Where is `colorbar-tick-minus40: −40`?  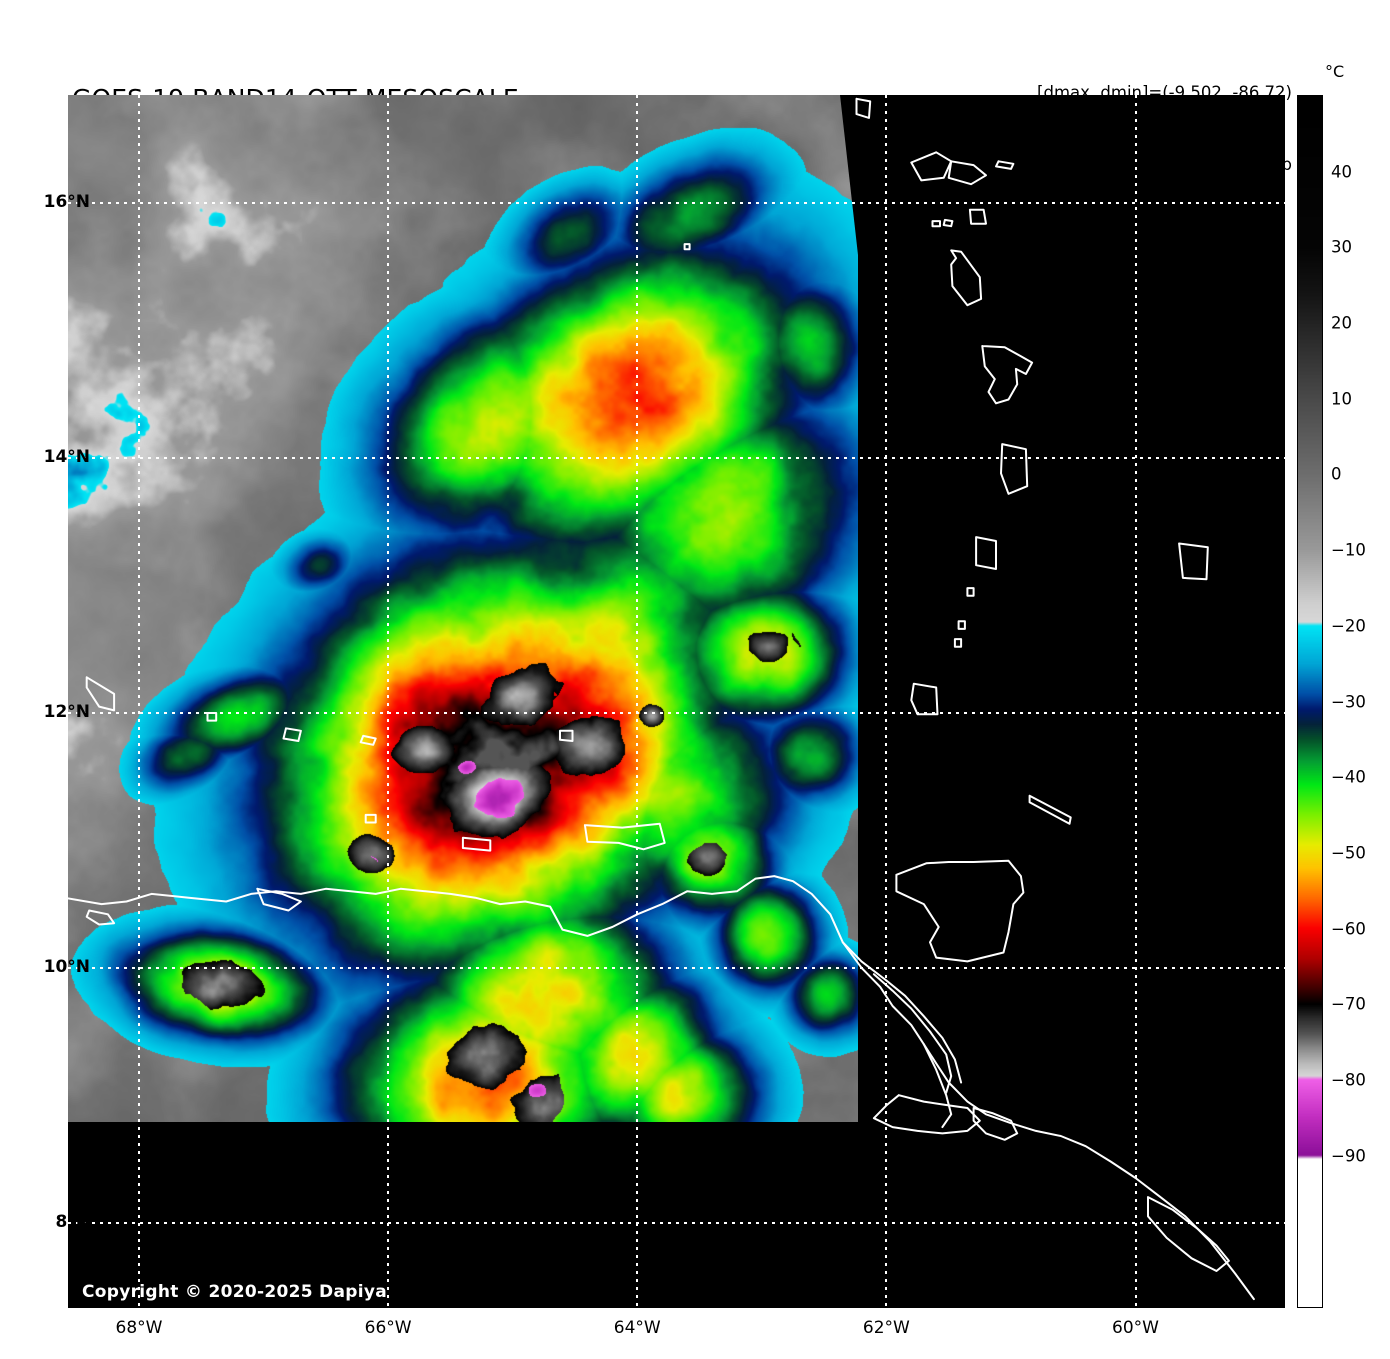
colorbar-tick-minus40: −40 is located at coordinates (1348, 777).